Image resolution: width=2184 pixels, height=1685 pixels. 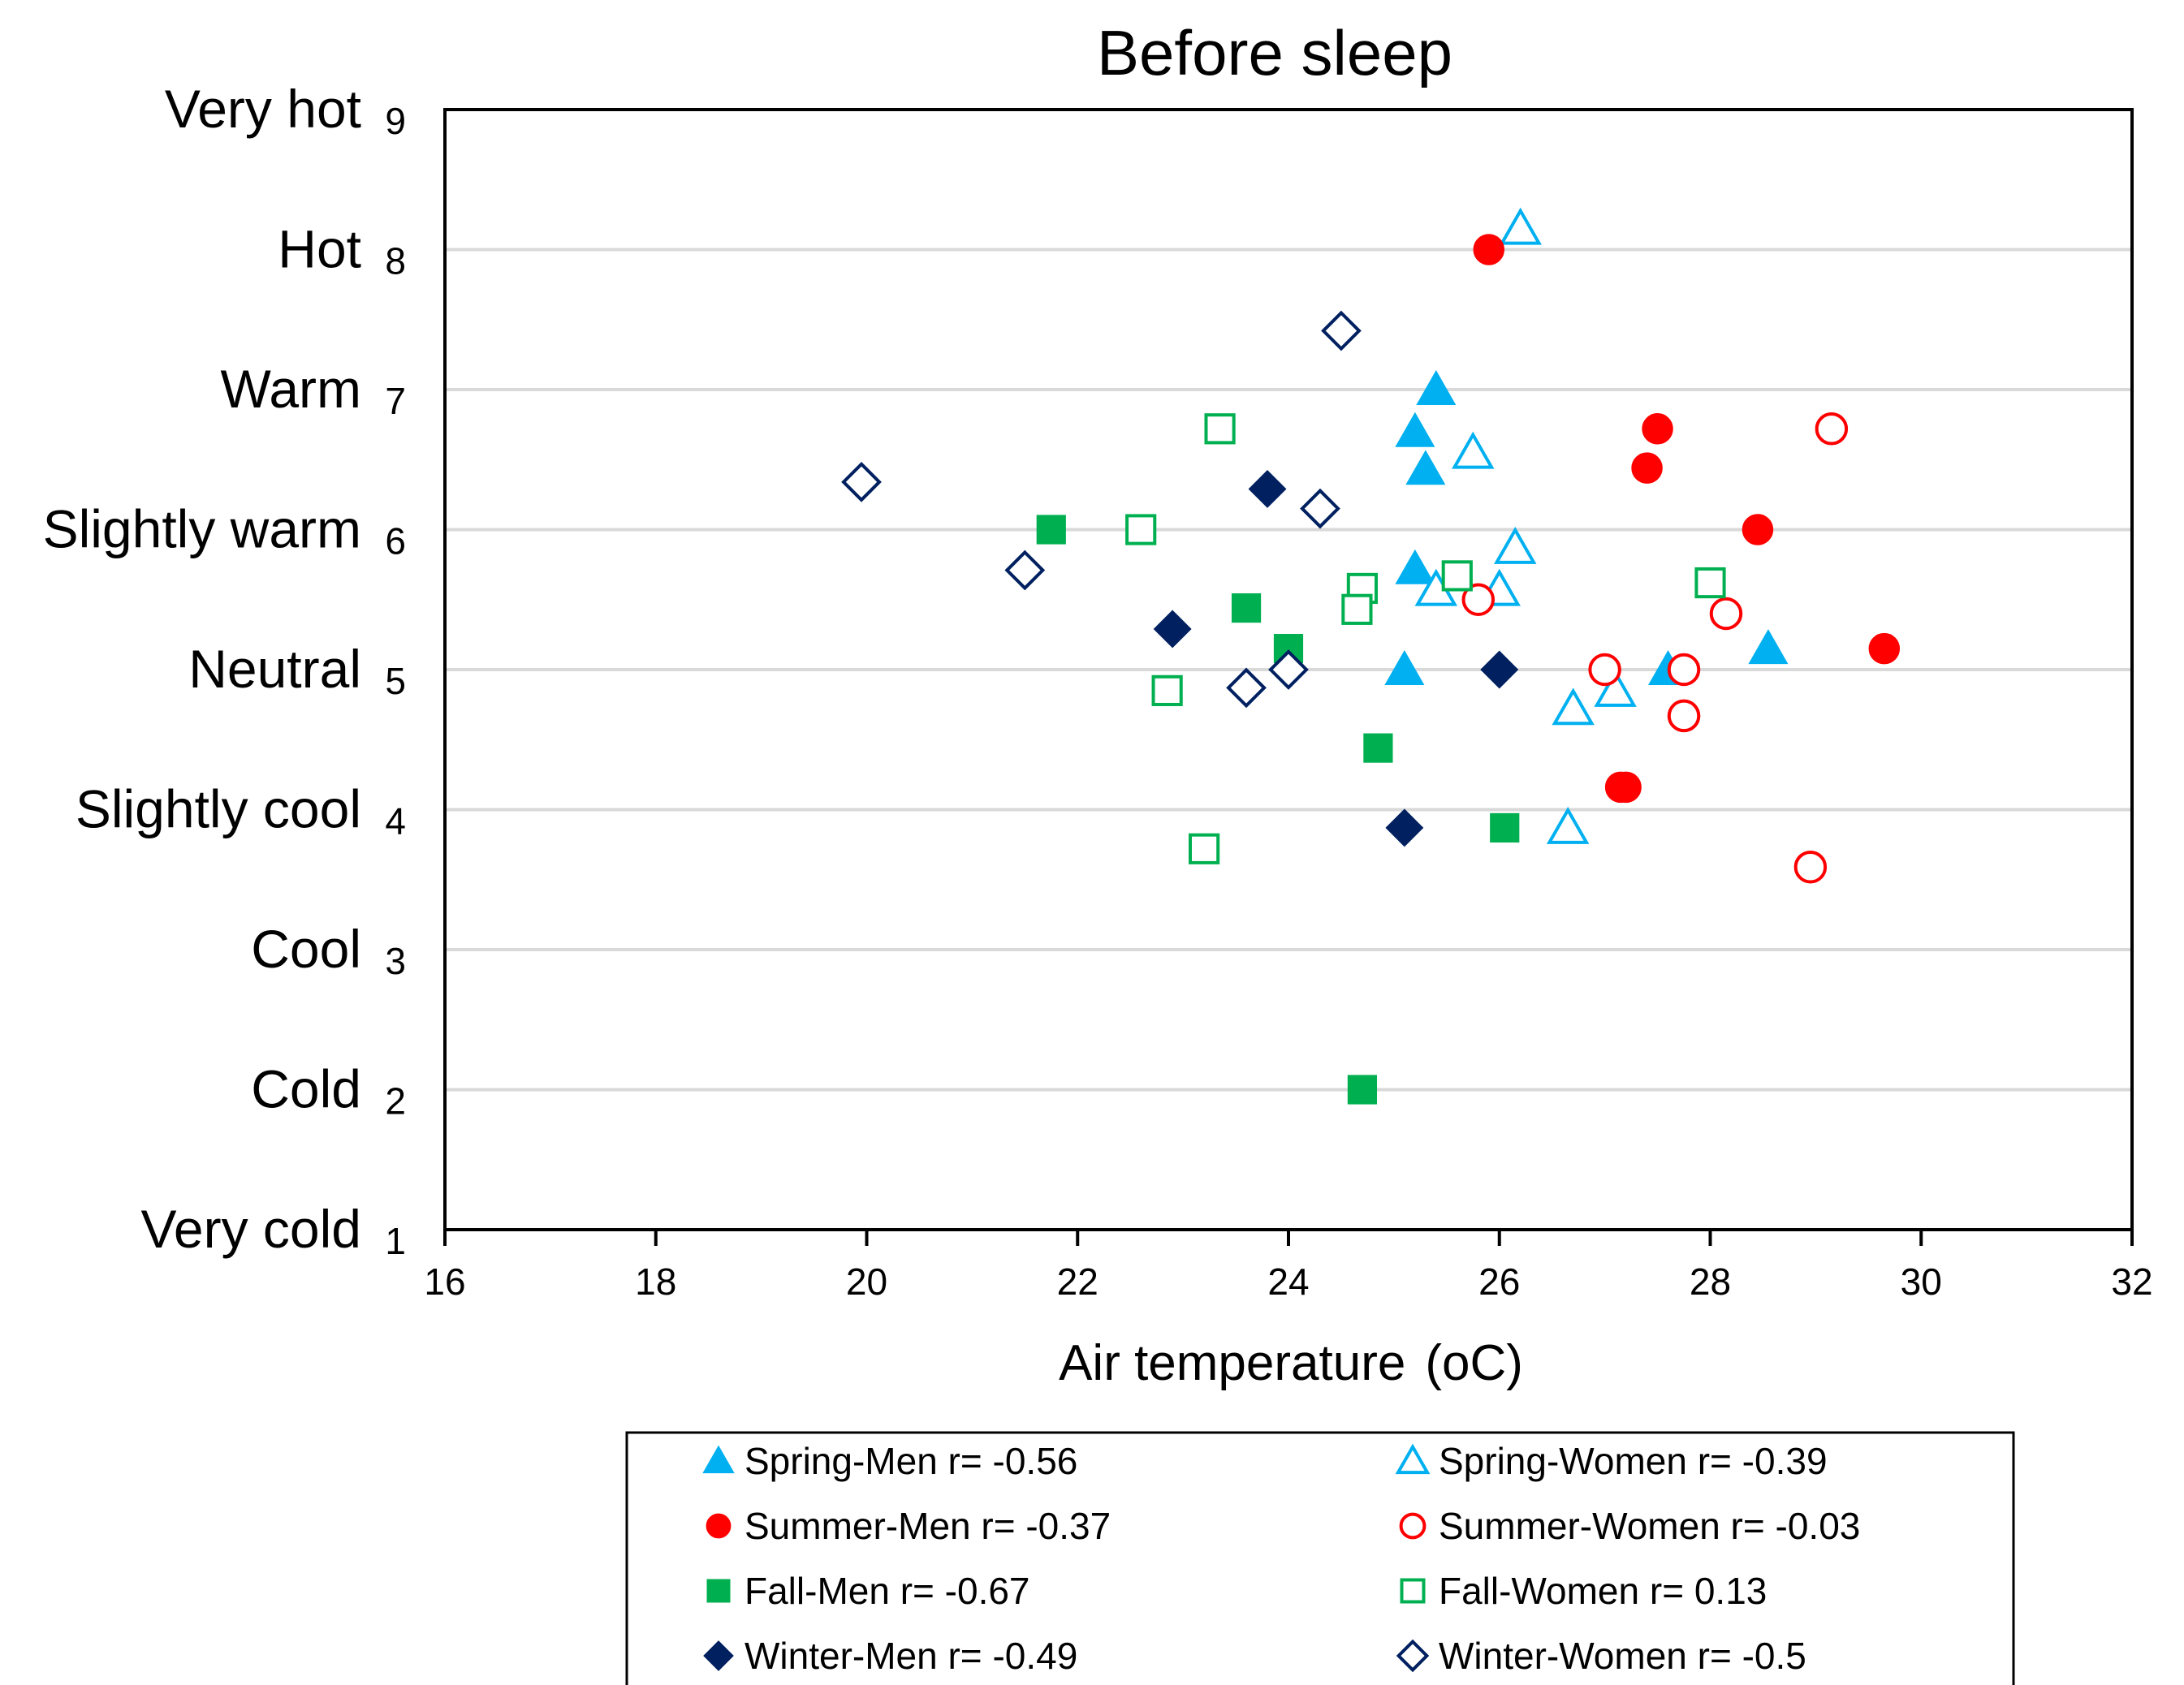 I want to click on y-category-label: Very cold, so click(x=251, y=1229).